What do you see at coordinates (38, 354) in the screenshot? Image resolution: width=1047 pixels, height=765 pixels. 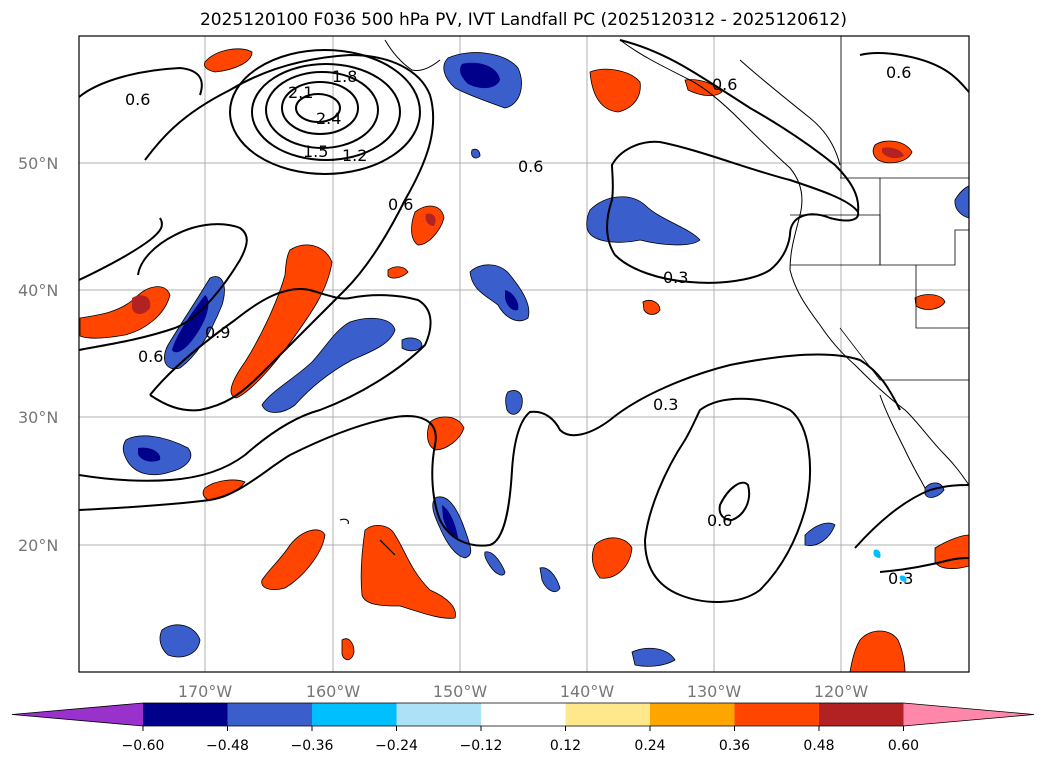 I see `lat-tick-labels: 50°N 40°N 30°N 20°N` at bounding box center [38, 354].